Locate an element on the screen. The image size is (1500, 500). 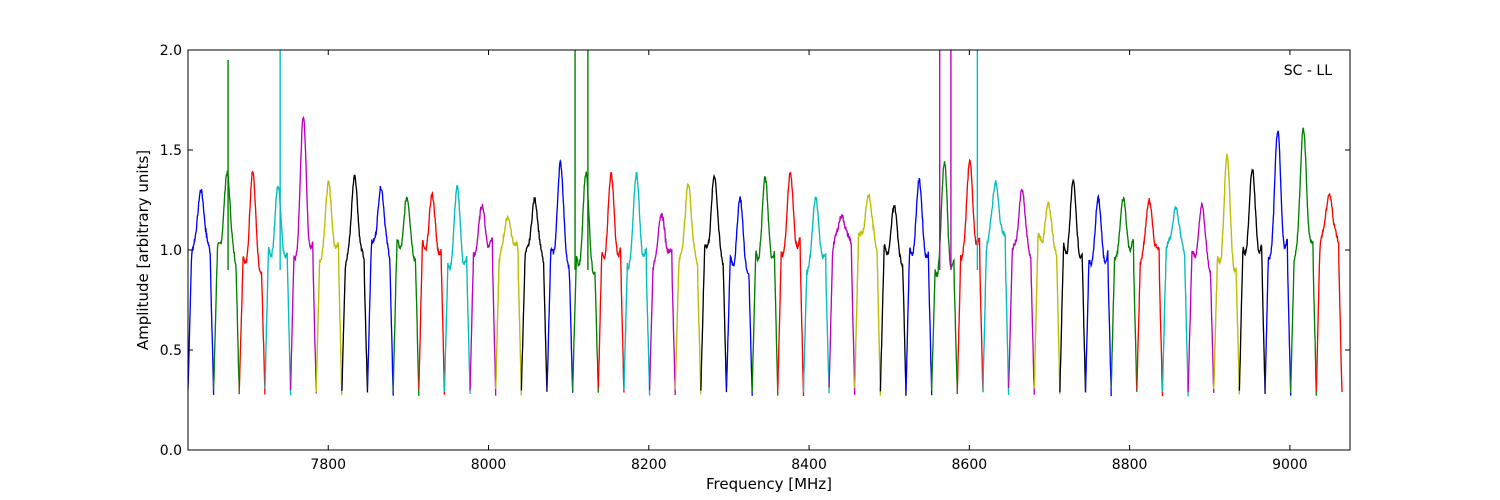
y-tick-label: 1.0 is located at coordinates (171, 251).